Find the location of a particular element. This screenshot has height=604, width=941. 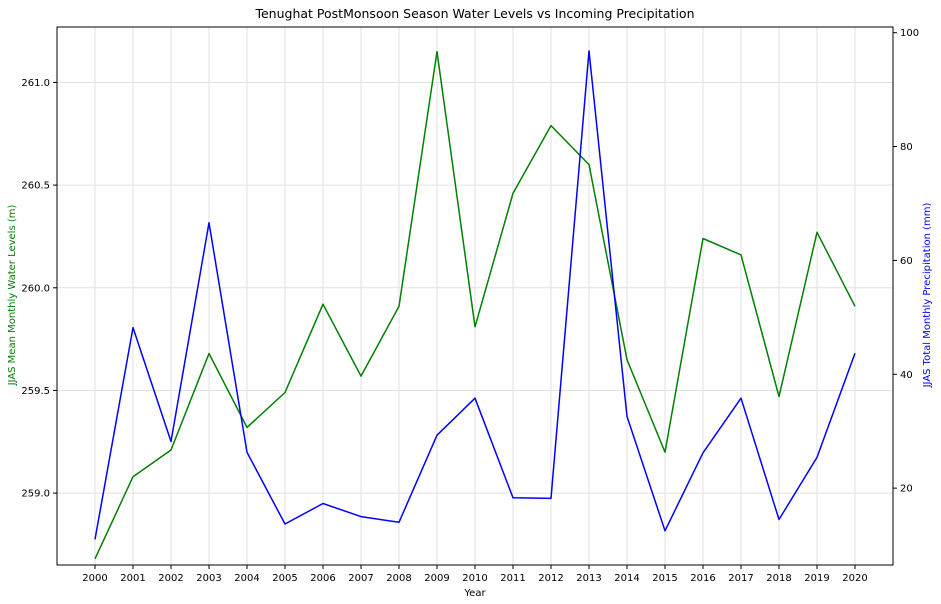

y-axis-left-label: JJAS Mean Monthly Water Levels (m) is located at coordinates (12, 296).